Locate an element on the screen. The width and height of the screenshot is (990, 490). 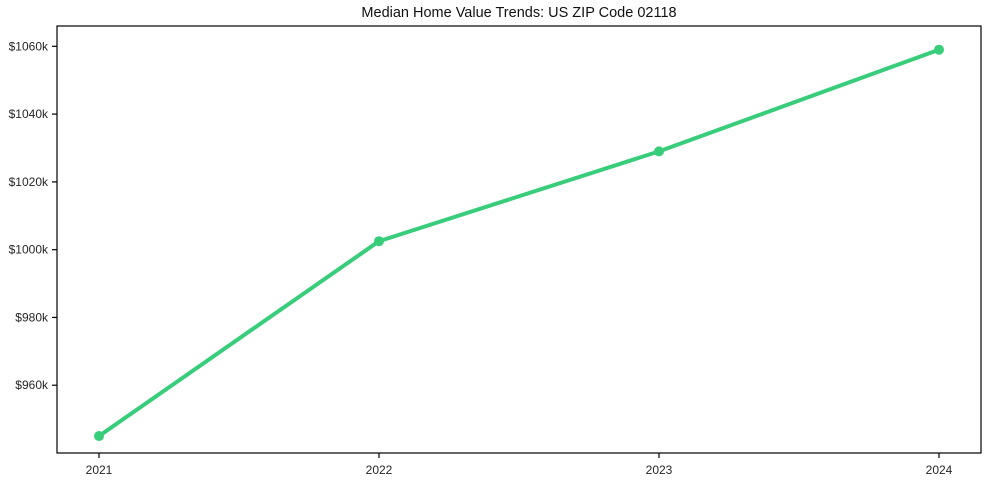
data-point-marker-2024 is located at coordinates (939, 49).